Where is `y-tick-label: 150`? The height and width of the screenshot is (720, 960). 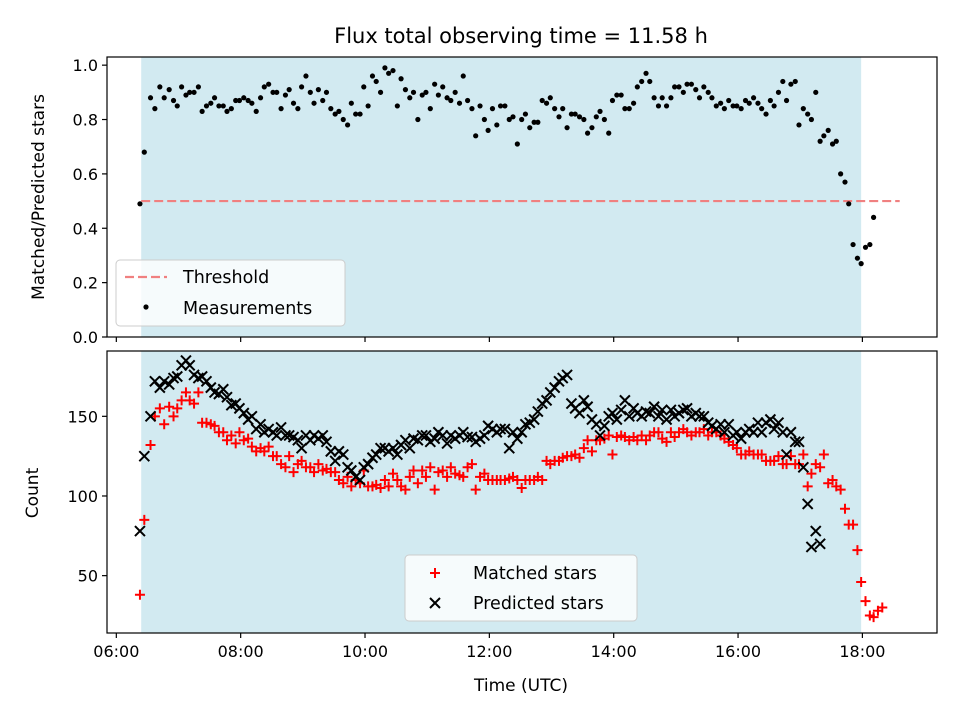
y-tick-label: 150 is located at coordinates (82, 416).